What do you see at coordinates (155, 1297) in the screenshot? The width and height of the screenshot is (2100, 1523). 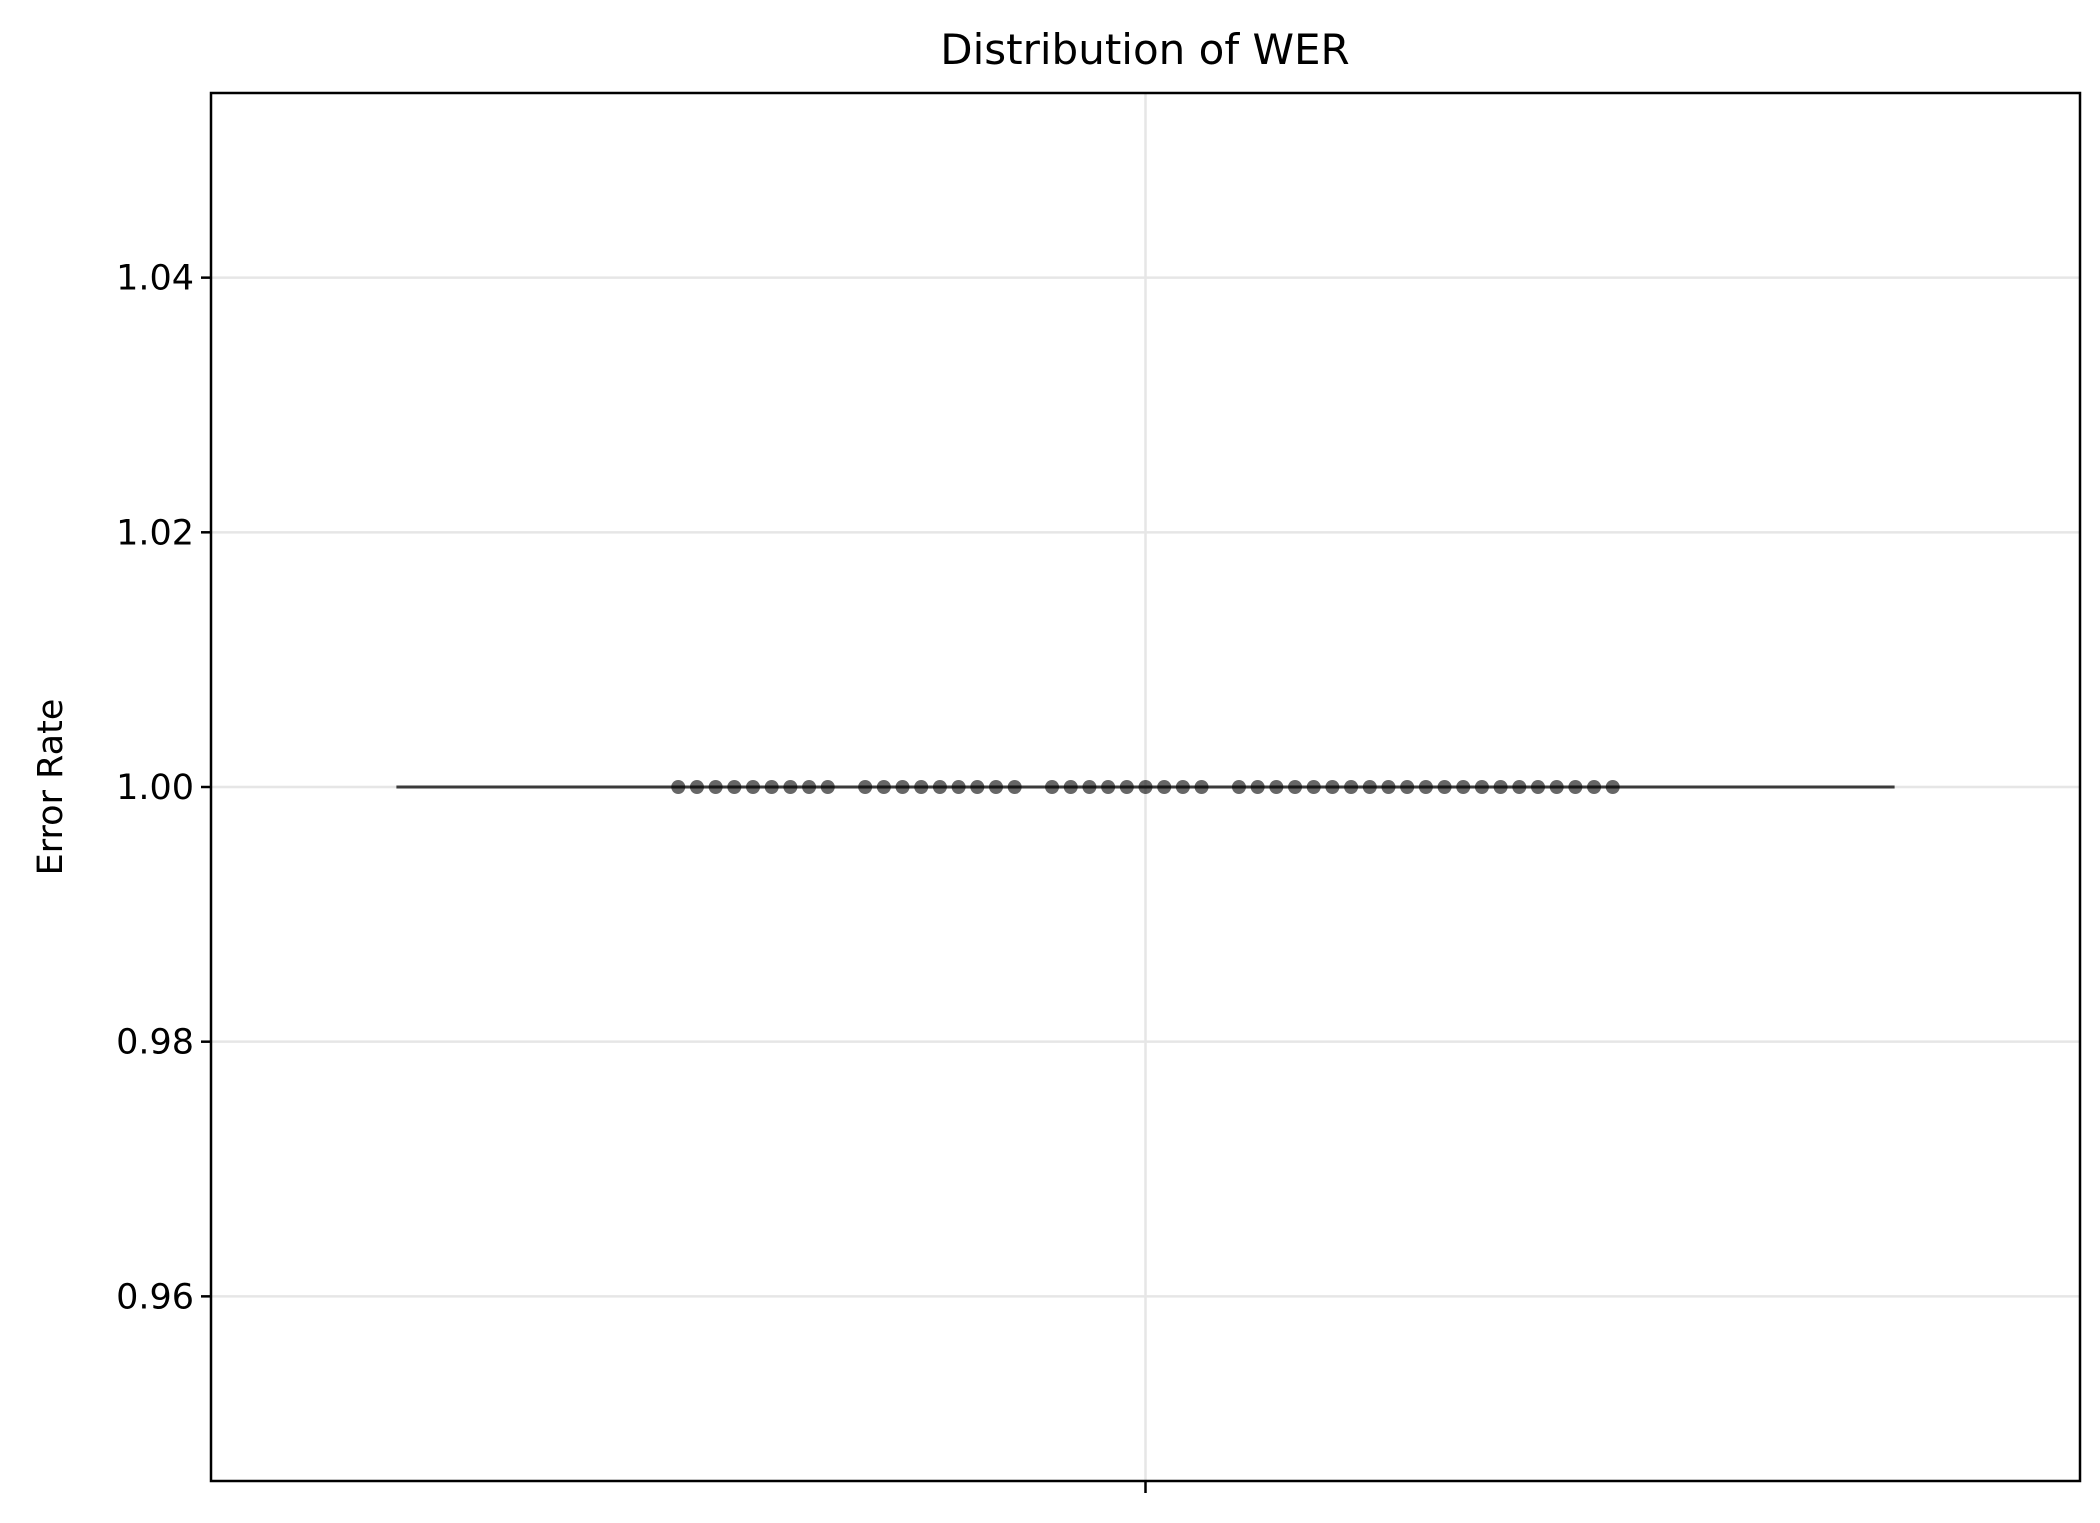 I see `y-tick-label: 0.96` at bounding box center [155, 1297].